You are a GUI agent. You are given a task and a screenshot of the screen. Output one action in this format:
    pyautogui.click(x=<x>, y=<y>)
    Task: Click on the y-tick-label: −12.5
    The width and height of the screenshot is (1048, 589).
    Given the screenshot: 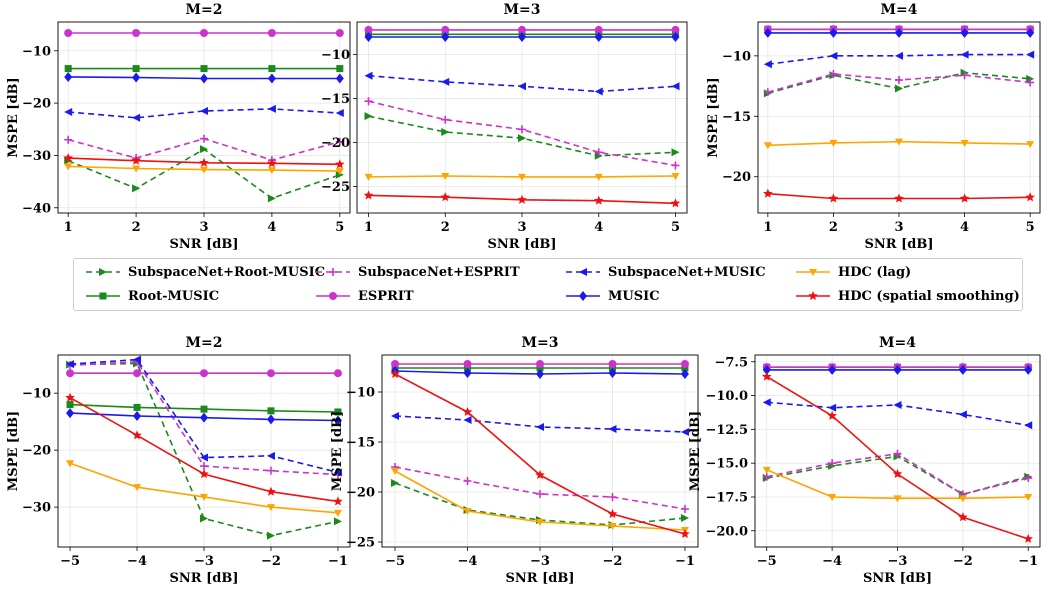 What is the action you would take?
    pyautogui.click(x=726, y=430)
    